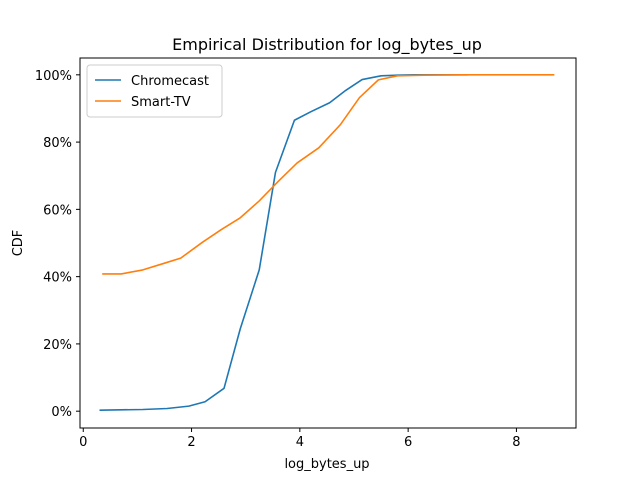 The width and height of the screenshot is (640, 480). Describe the element at coordinates (83, 442) in the screenshot. I see `x-tick-label: 0` at that location.